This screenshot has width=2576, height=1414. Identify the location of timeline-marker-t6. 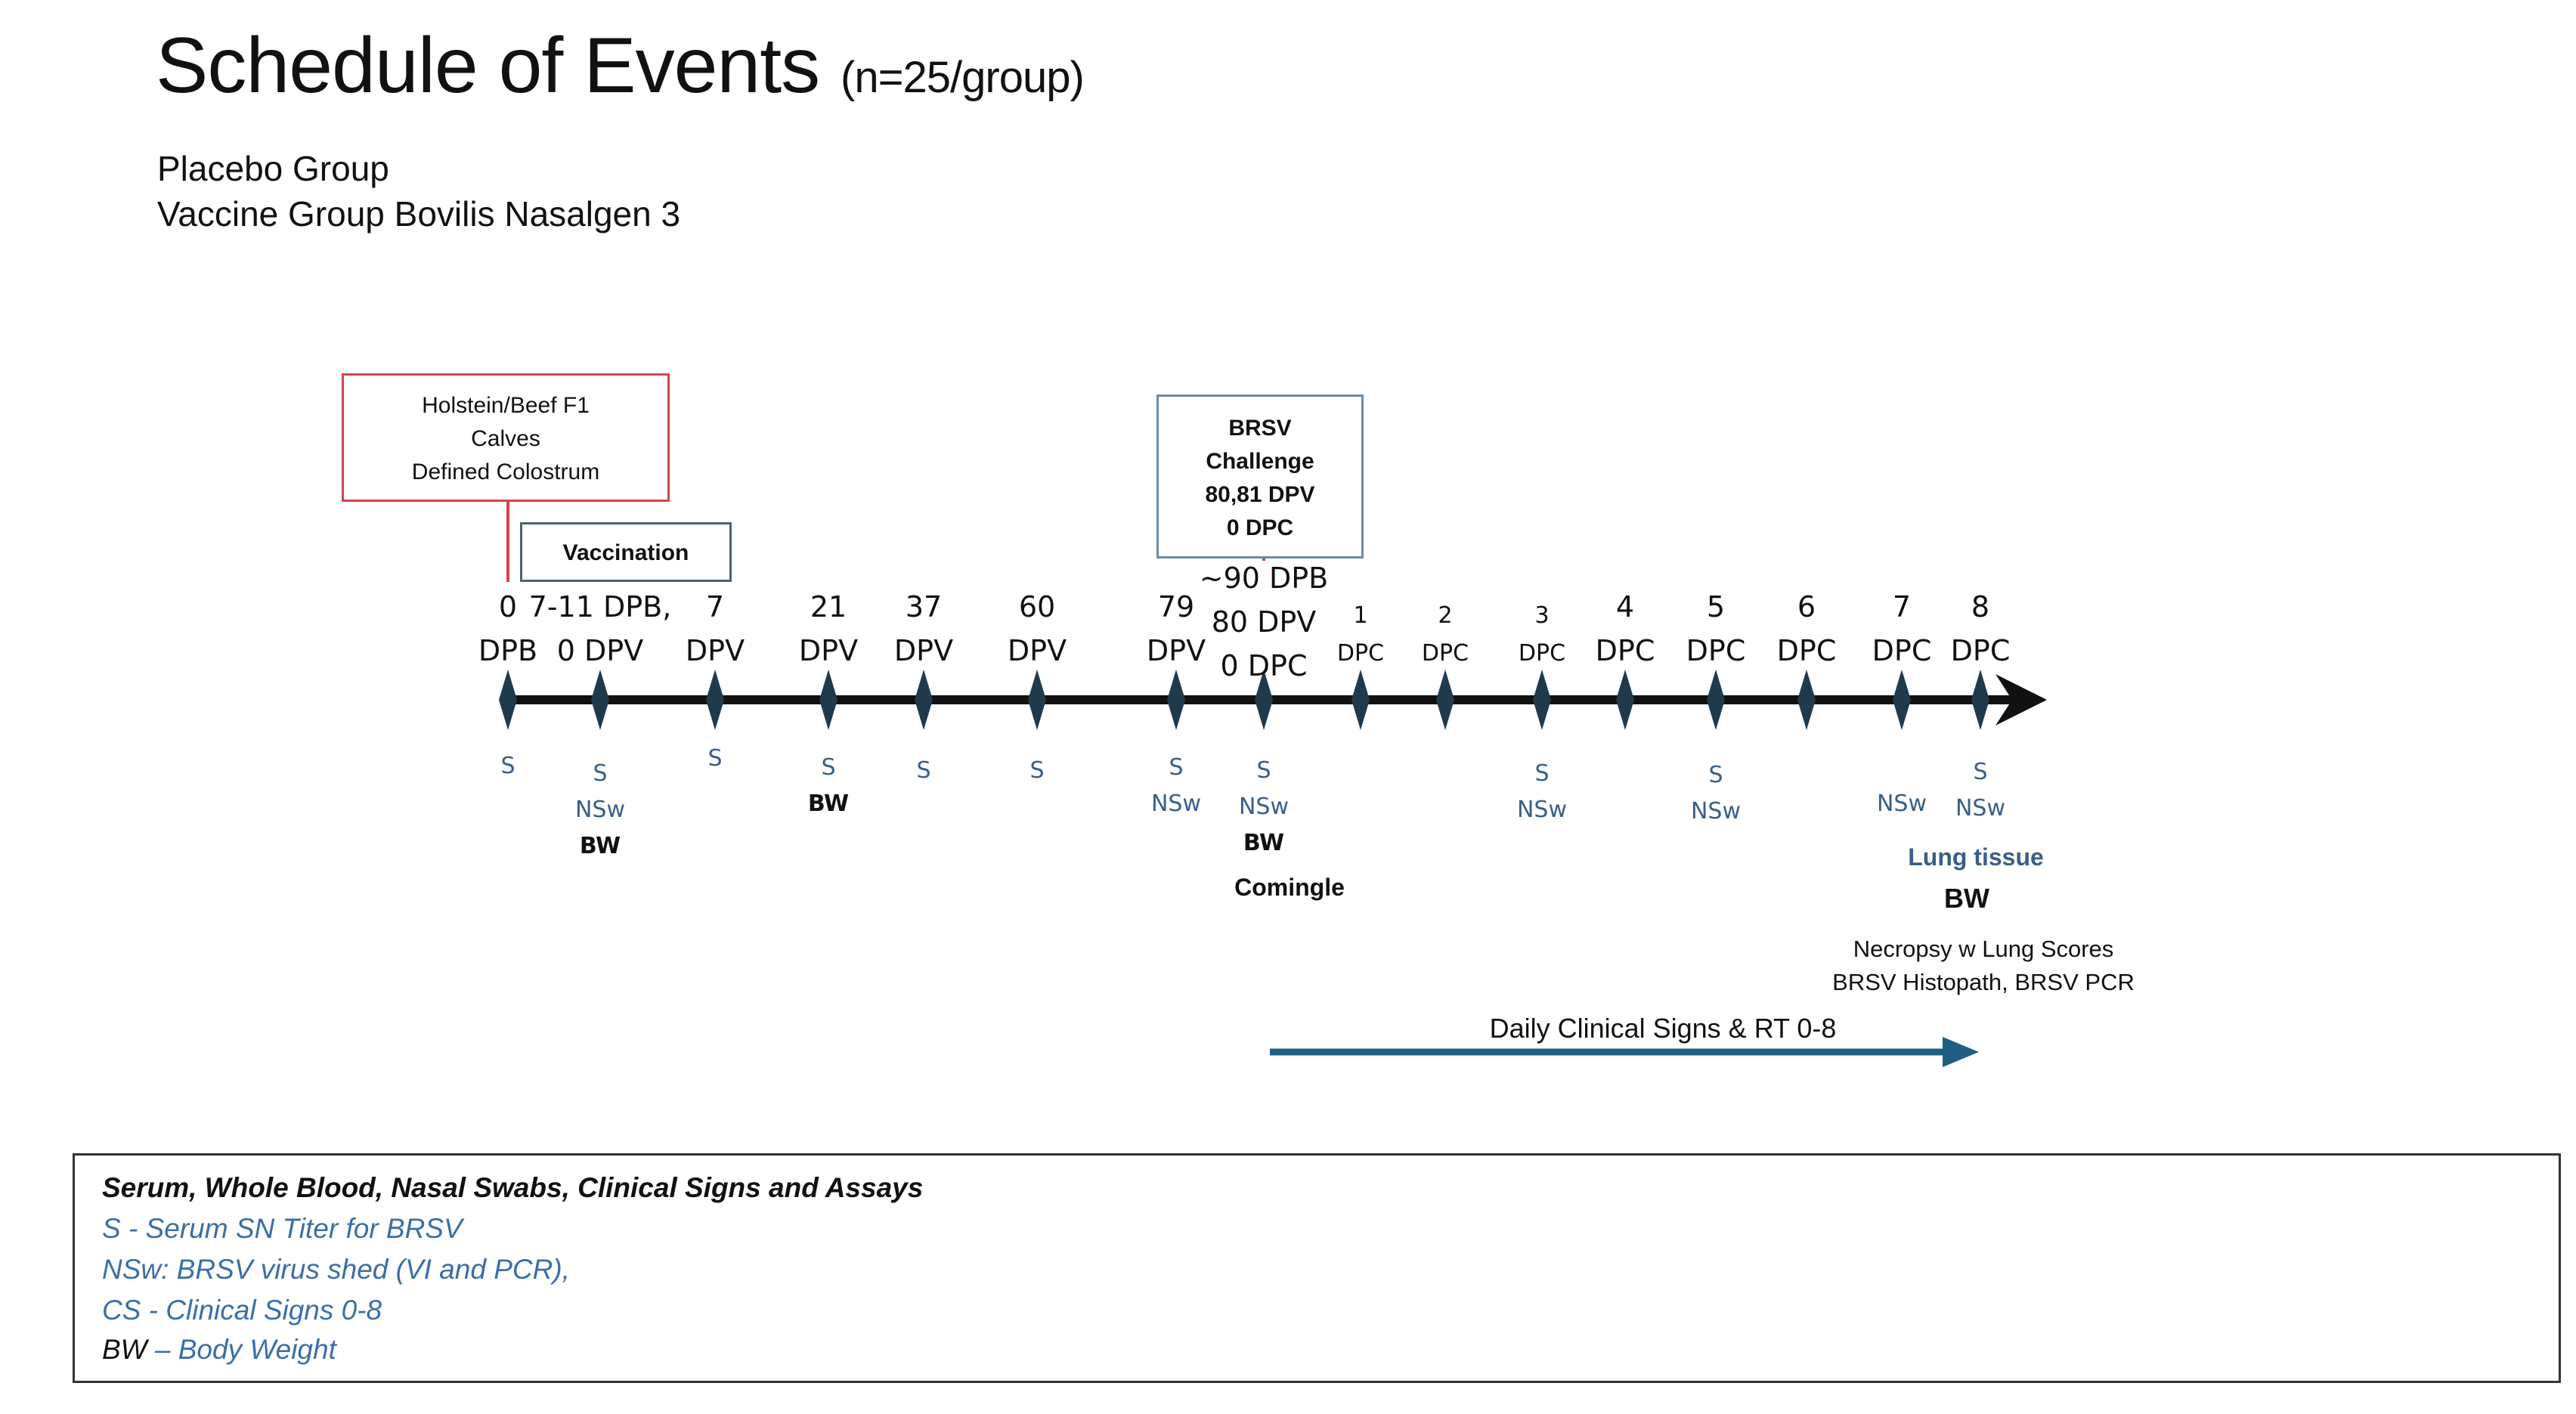
(1037, 700).